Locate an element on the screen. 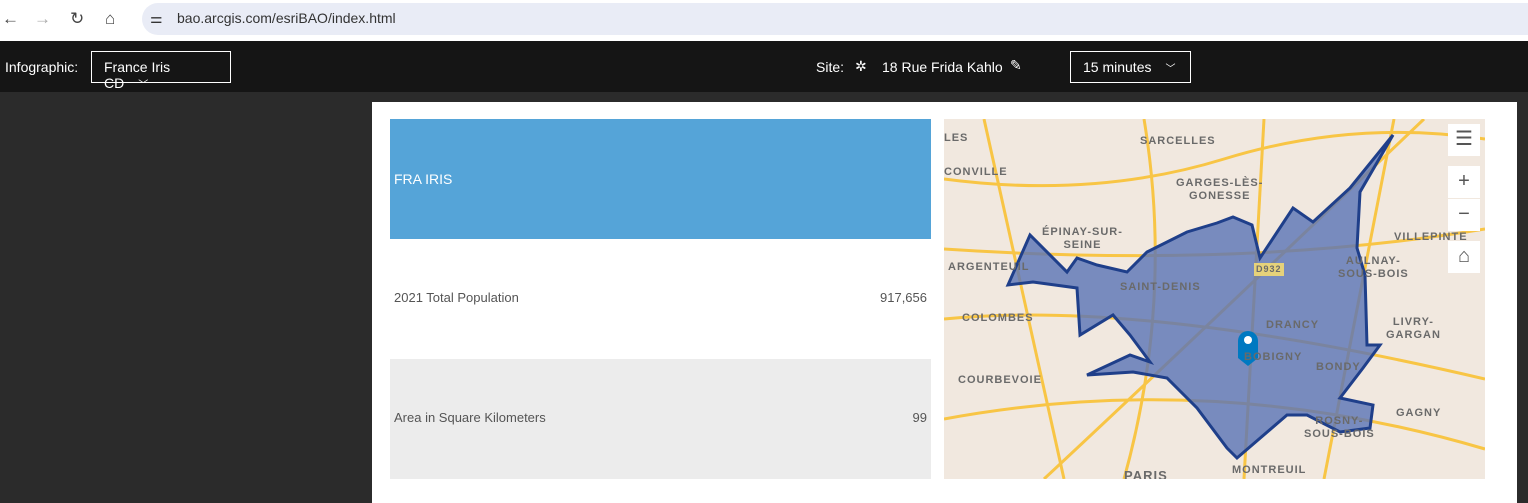 The width and height of the screenshot is (1528, 503). back-icon: ← is located at coordinates (10, 18).